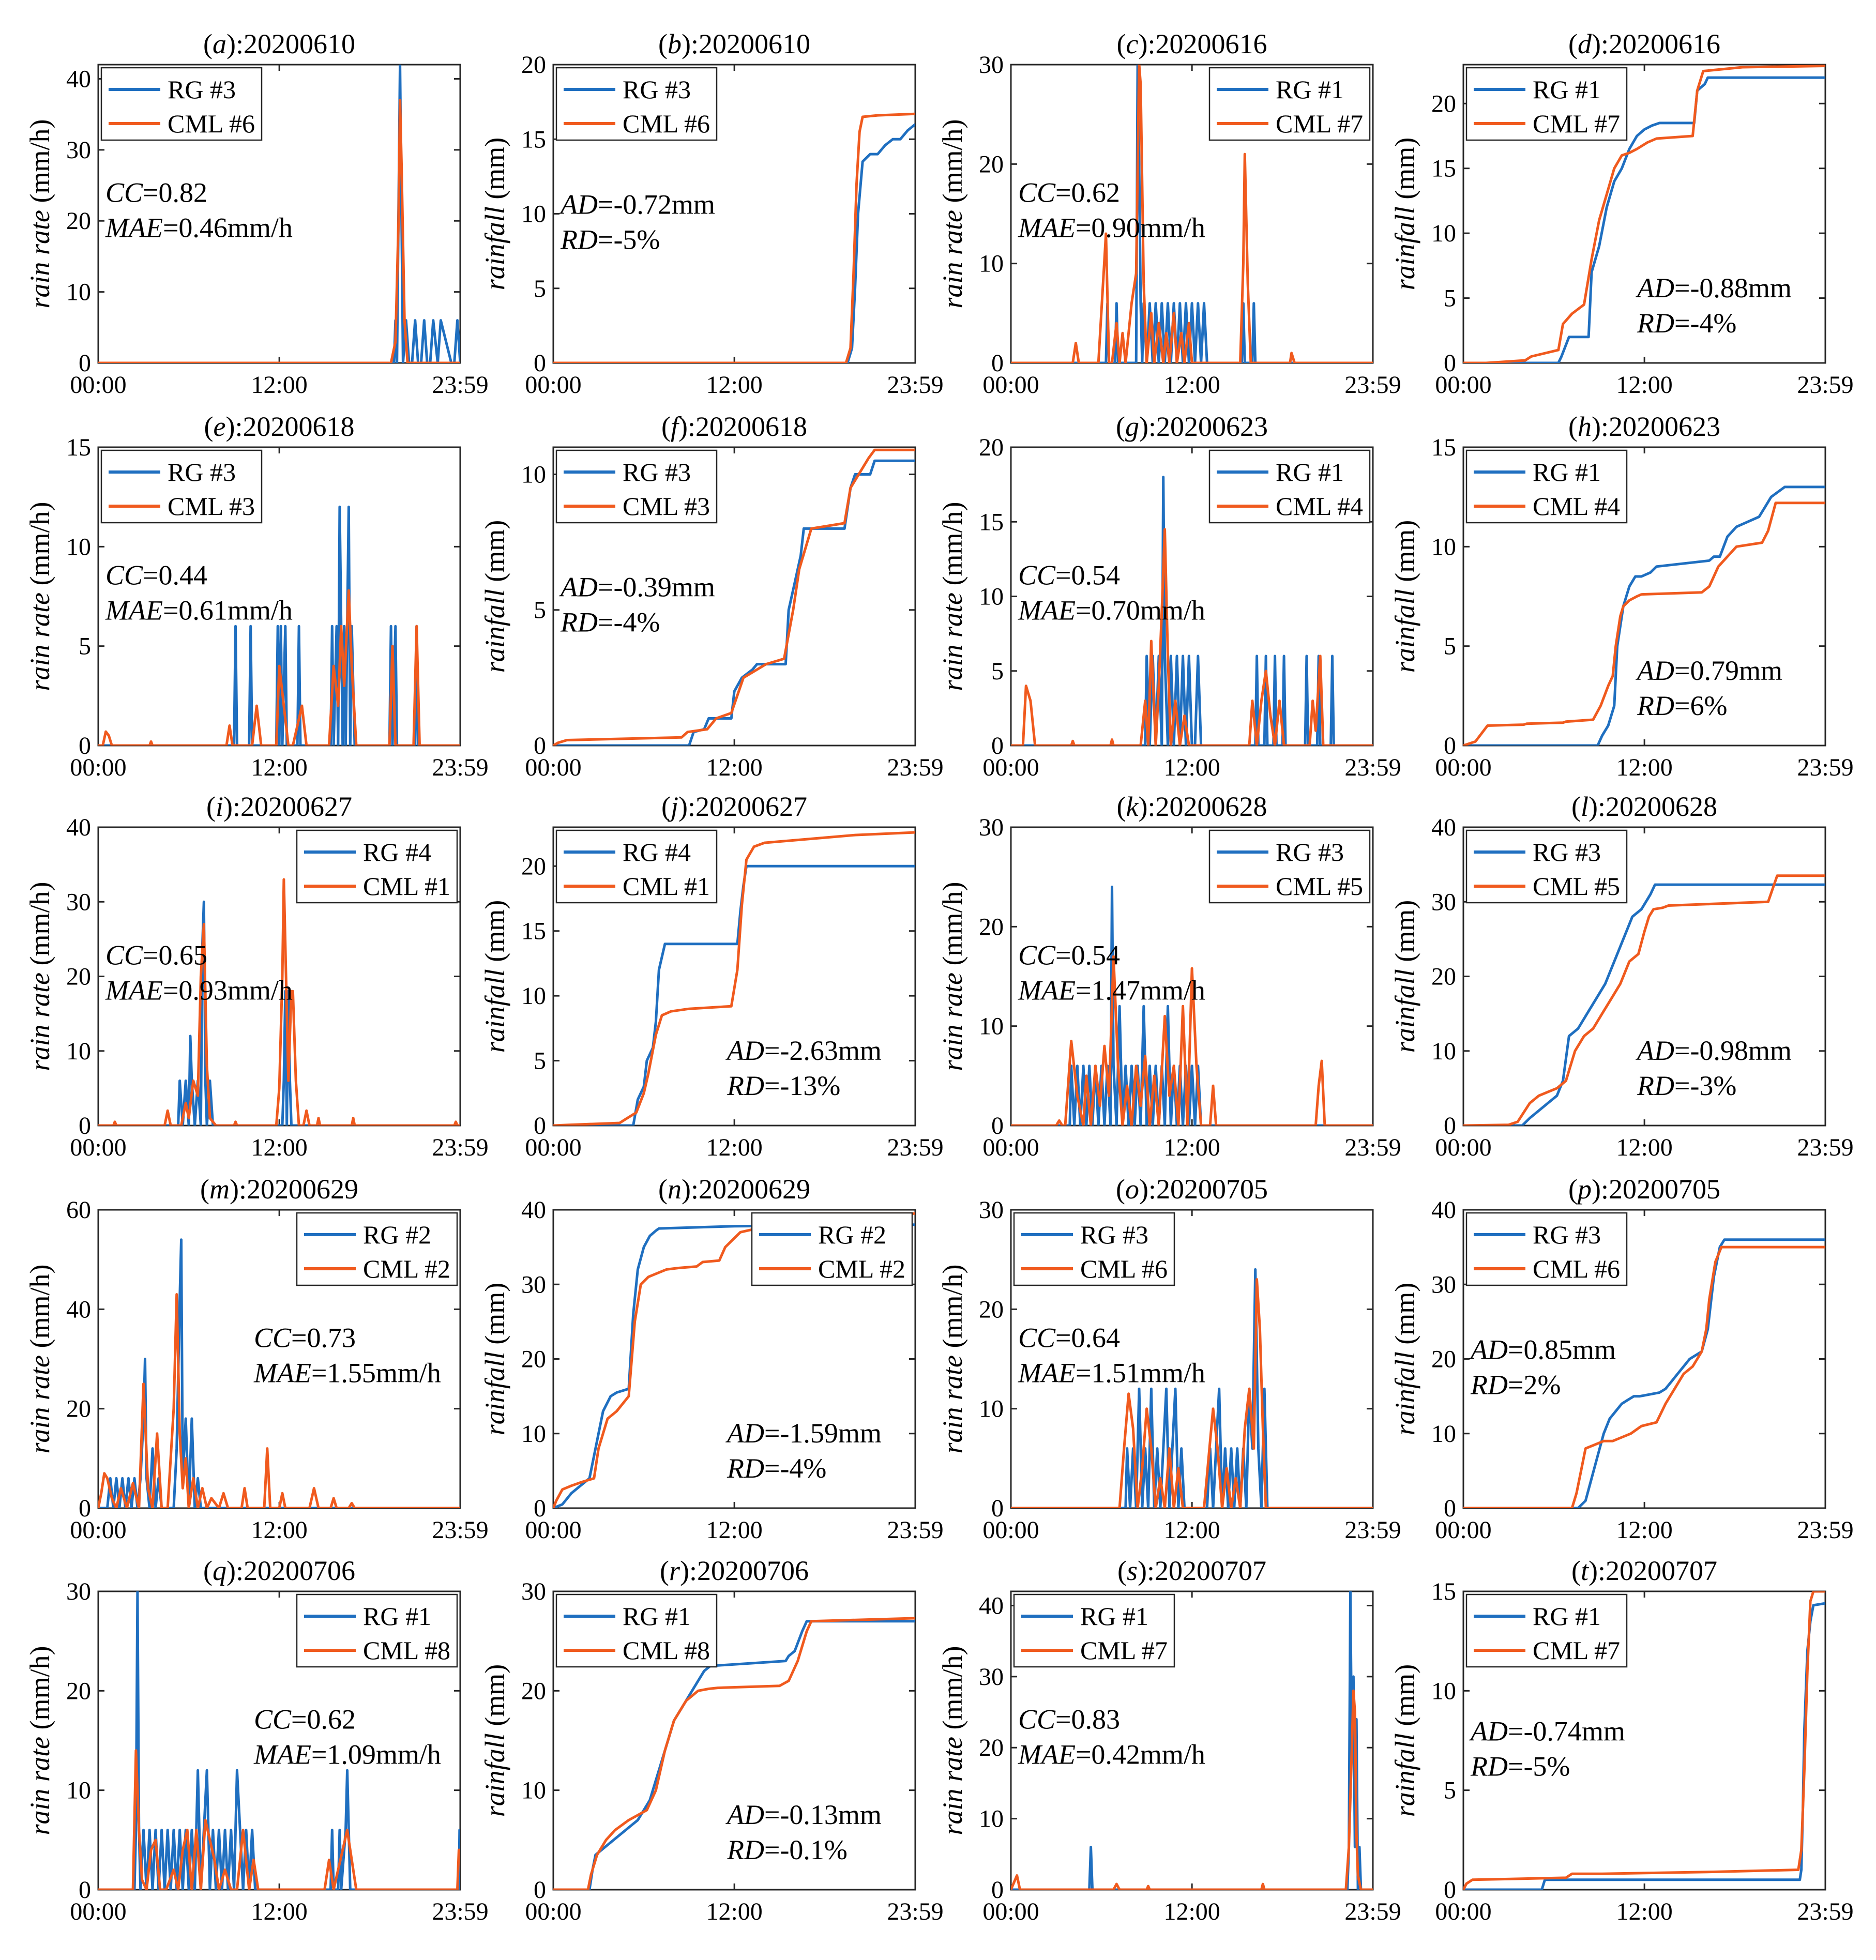 Image resolution: width=1876 pixels, height=1960 pixels. Describe the element at coordinates (1192, 43) in the screenshot. I see `panel-title: (c):20200616` at that location.